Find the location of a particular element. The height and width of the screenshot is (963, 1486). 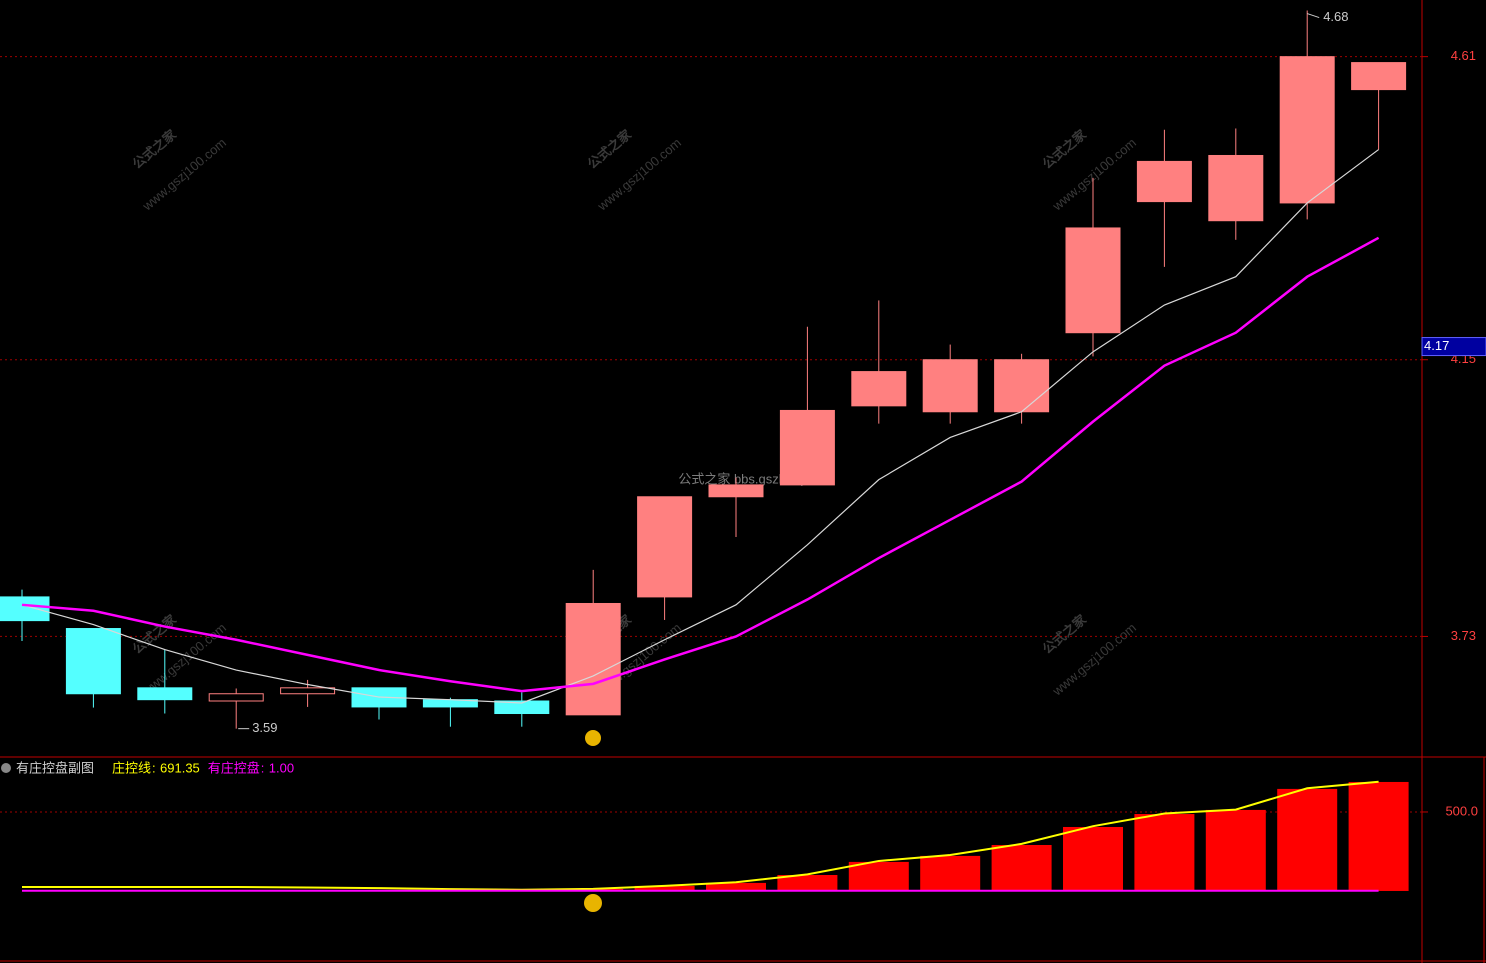

y-tick-label: 3.73 is located at coordinates (1463, 635).